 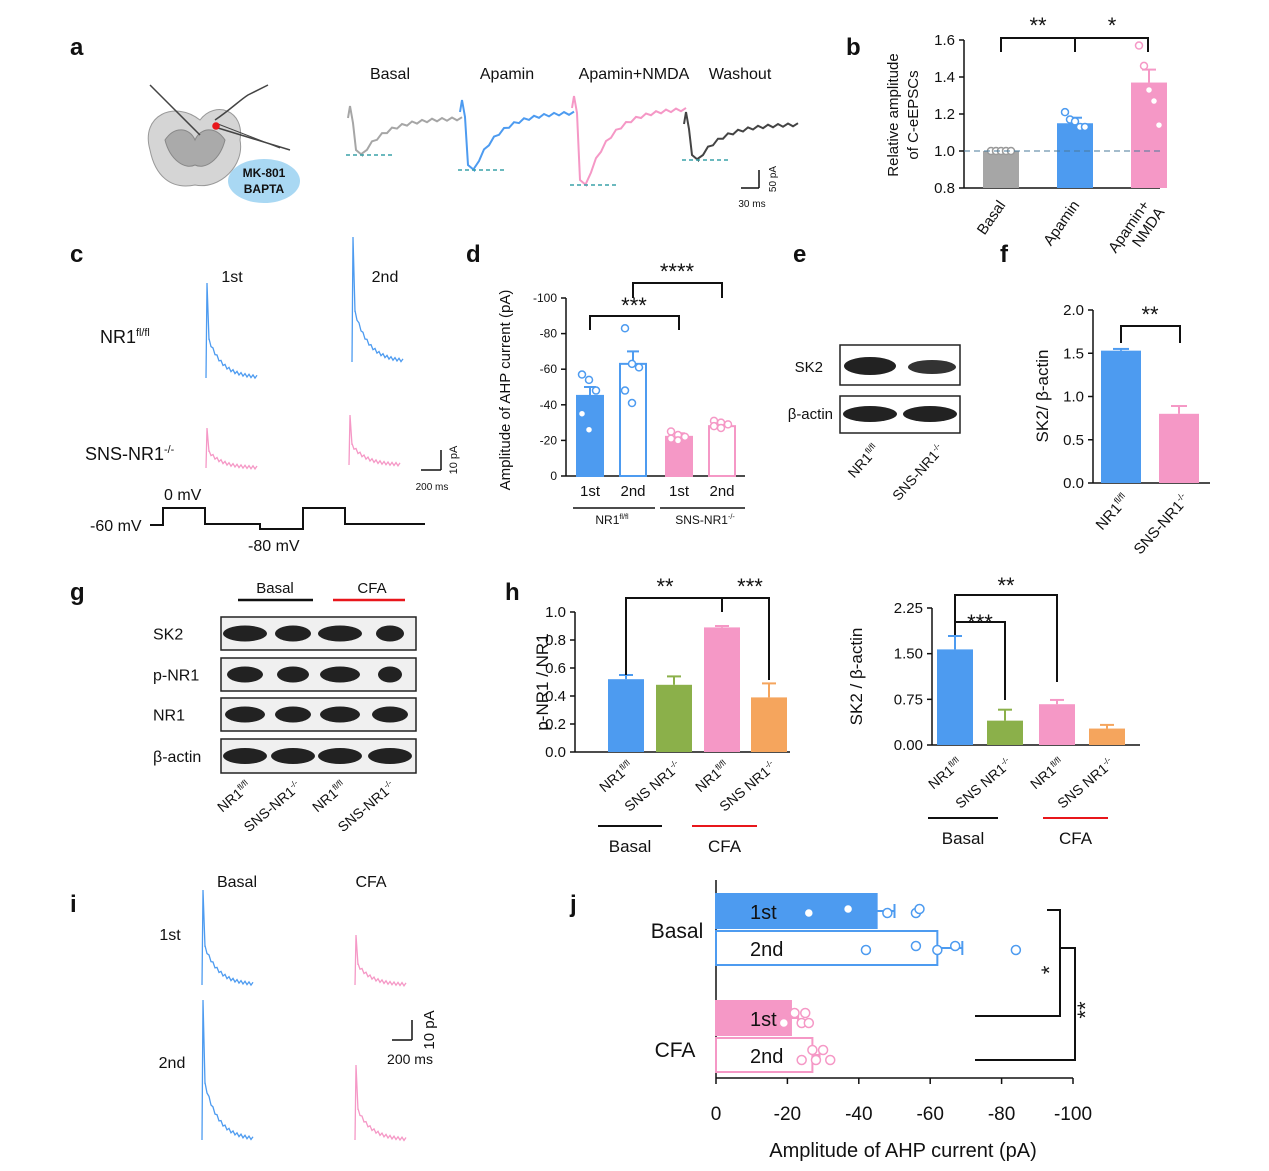 I want to click on column-label: CFA, so click(x=370, y=882).